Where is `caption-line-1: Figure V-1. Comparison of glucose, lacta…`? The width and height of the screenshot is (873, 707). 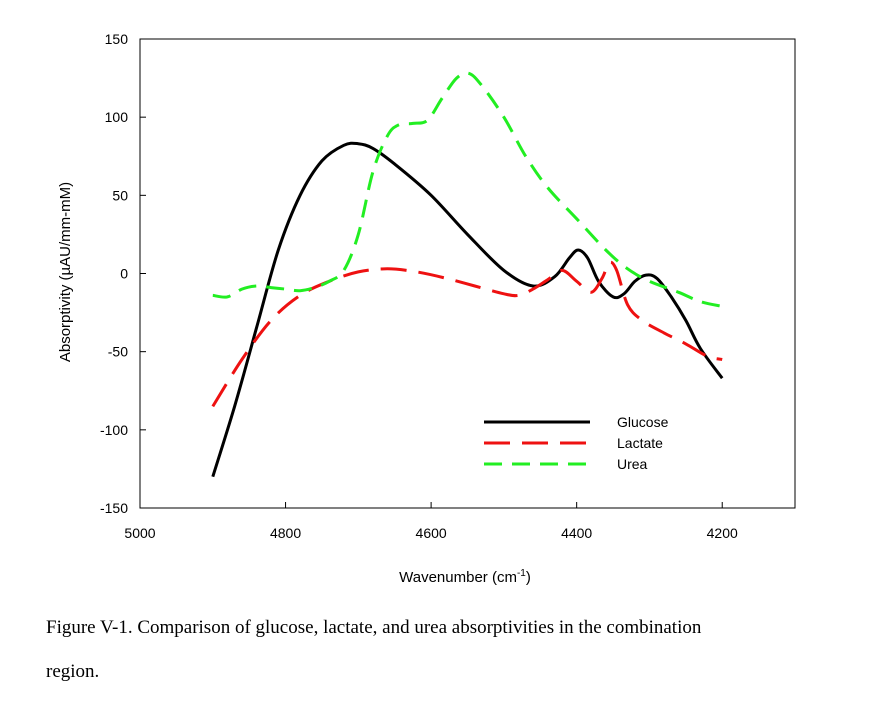
caption-line-1: Figure V-1. Comparison of glucose, lacta… is located at coordinates (374, 627).